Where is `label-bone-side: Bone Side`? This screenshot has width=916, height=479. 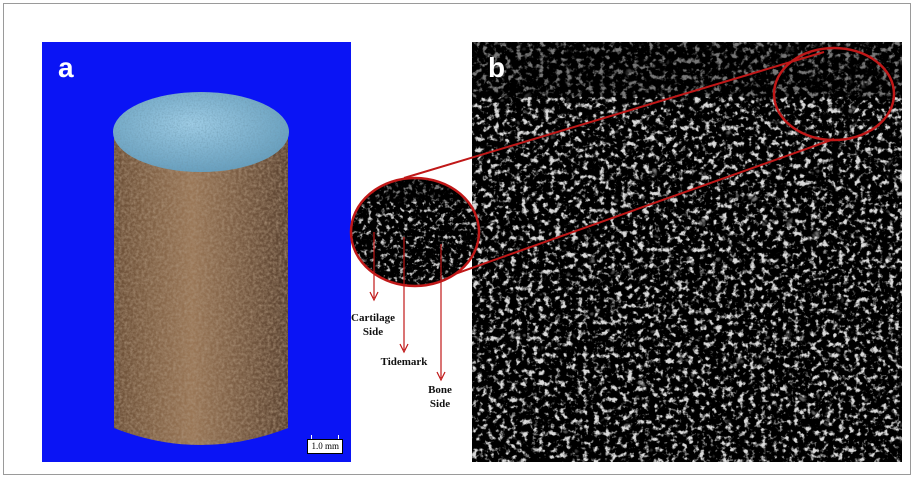 label-bone-side: Bone Side is located at coordinates (440, 397).